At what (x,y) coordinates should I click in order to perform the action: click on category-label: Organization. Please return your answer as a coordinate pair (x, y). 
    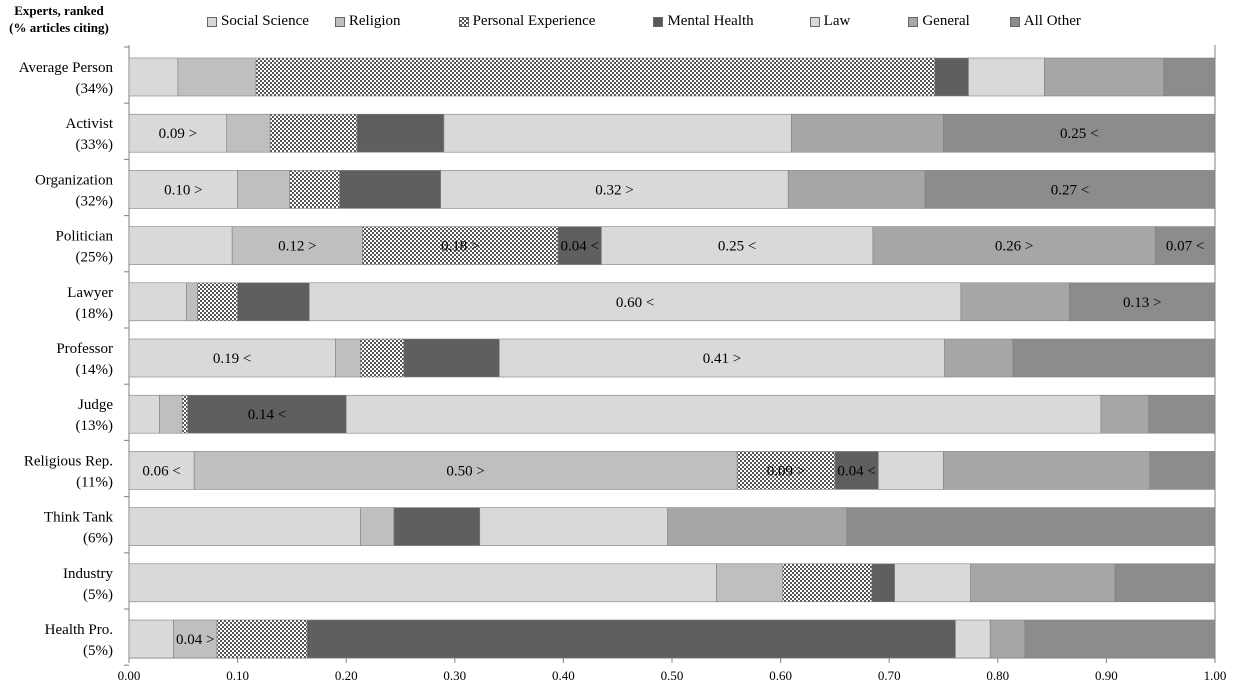
    Looking at the image, I should click on (74, 180).